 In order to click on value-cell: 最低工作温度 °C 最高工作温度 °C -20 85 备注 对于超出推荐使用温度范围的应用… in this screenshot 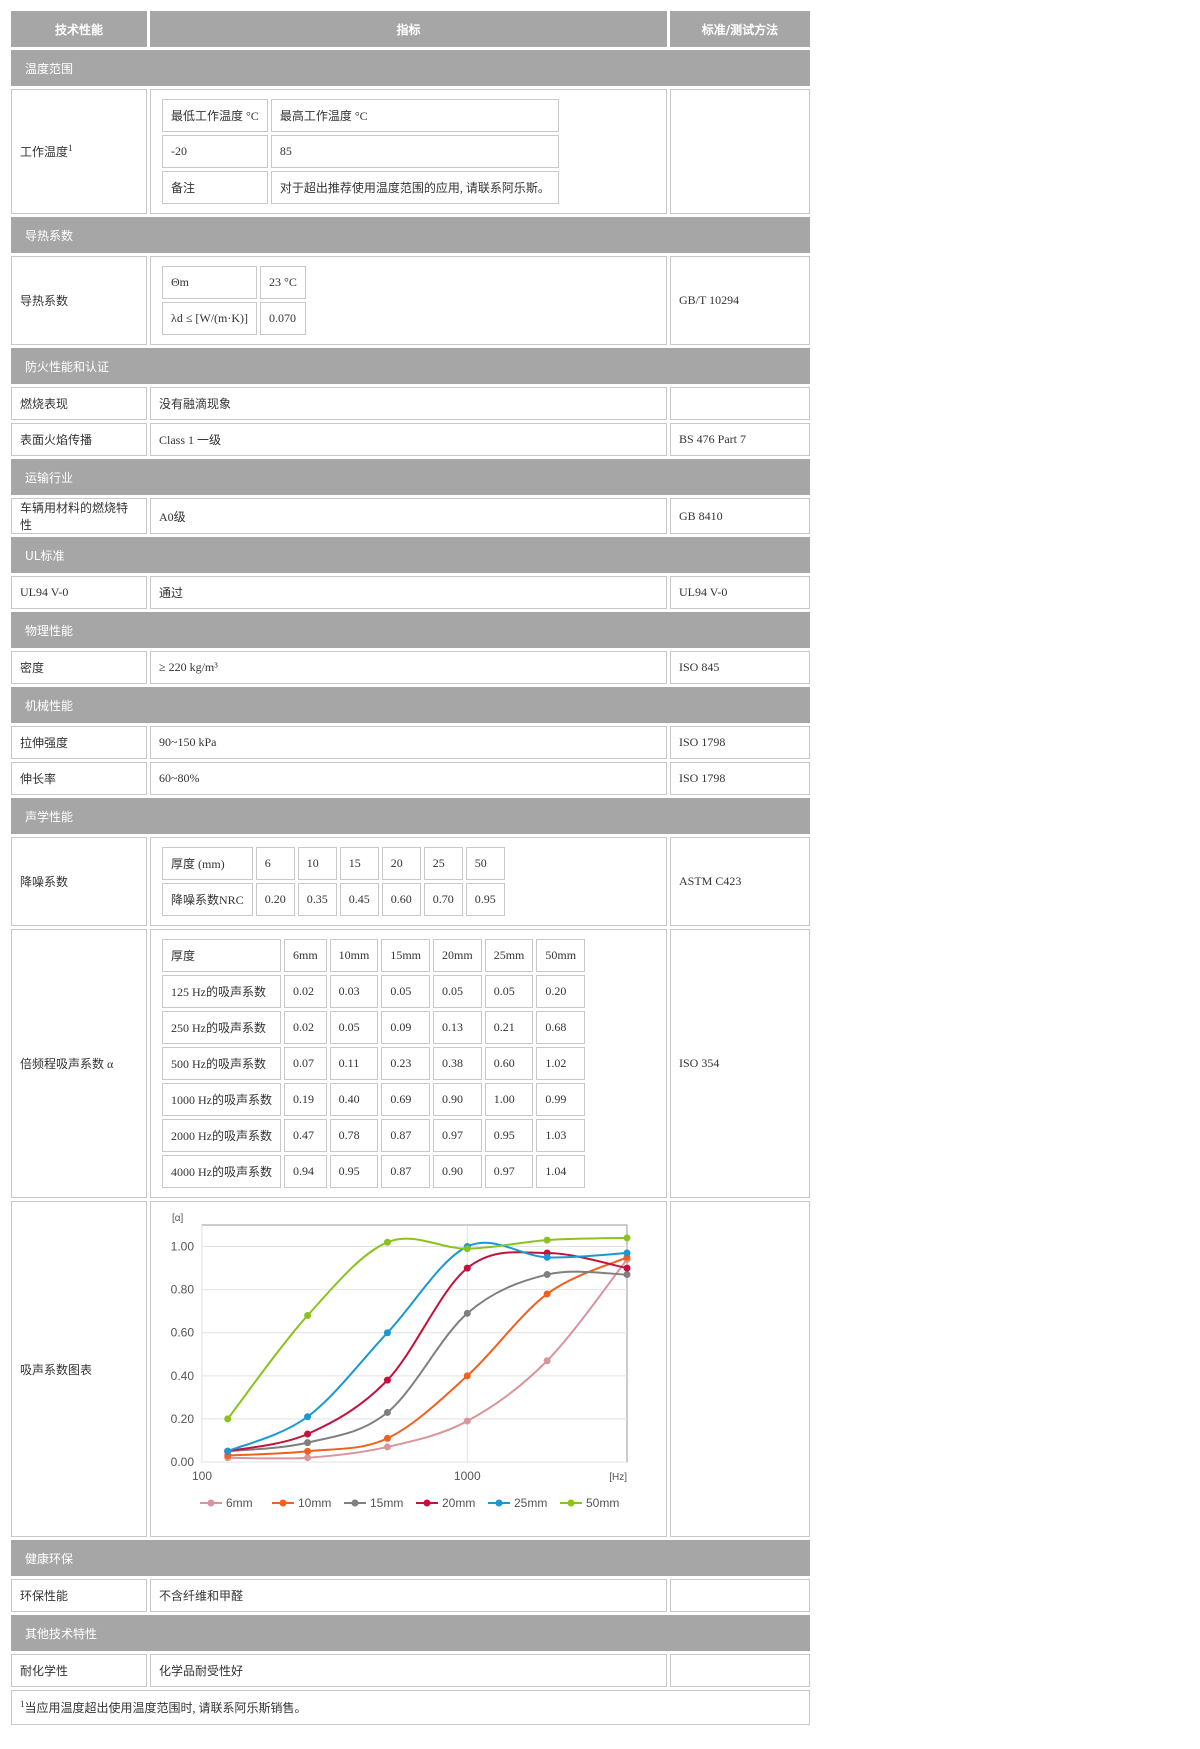, I will do `click(408, 151)`.